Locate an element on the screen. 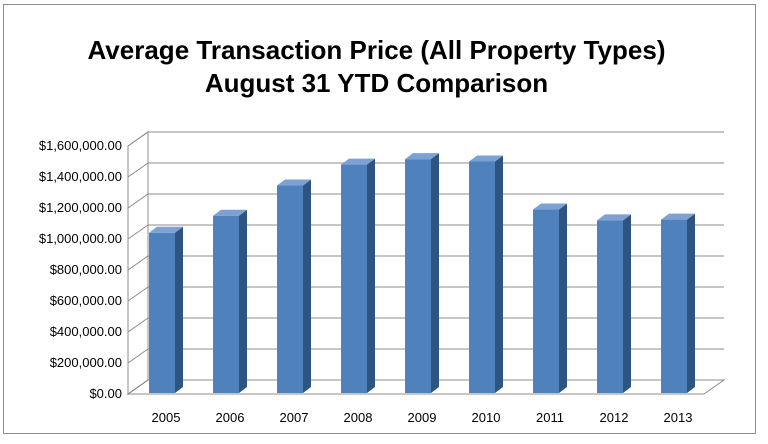 This screenshot has width=768, height=444. y-tick-label: $1,200,000.00 is located at coordinates (80, 207).